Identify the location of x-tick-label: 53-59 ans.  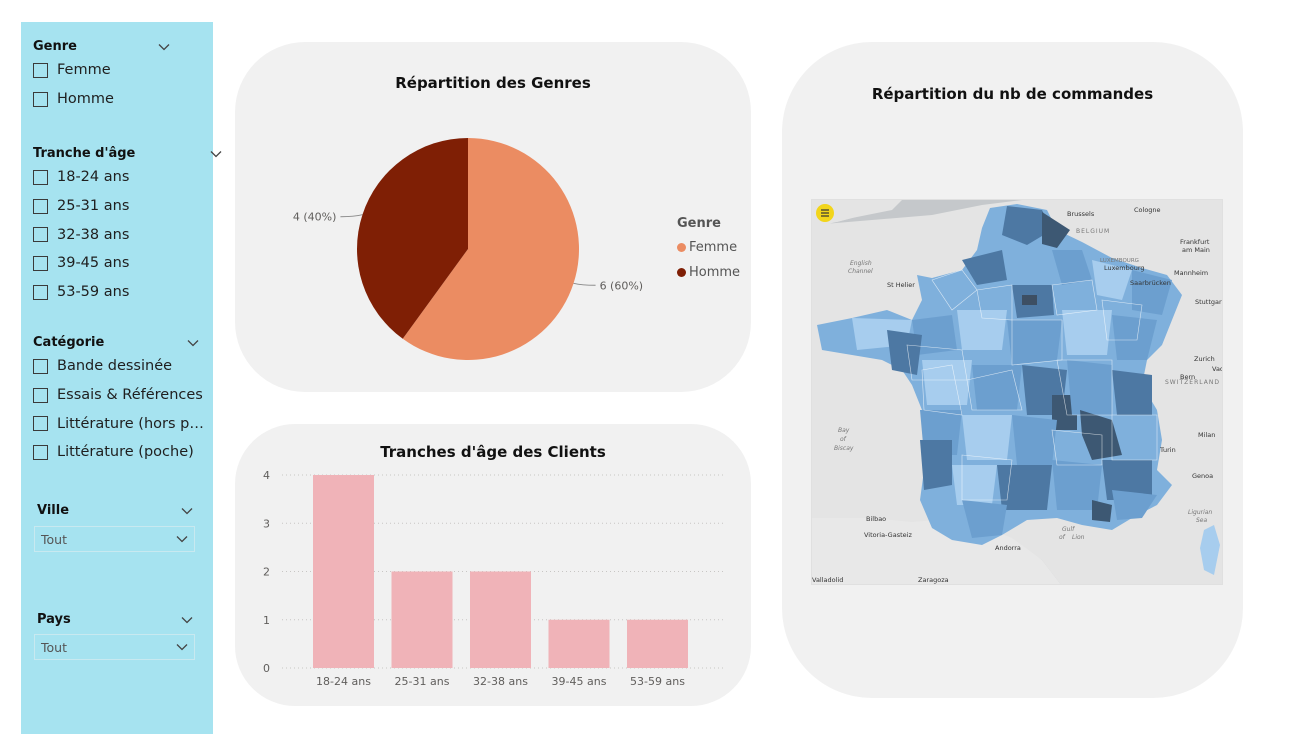
(657, 681).